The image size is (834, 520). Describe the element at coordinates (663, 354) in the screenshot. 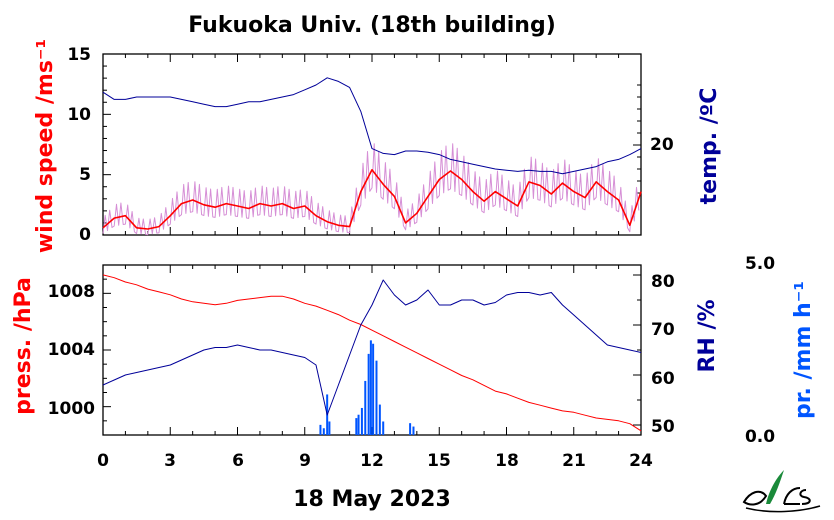

I see `rh-tick-labels: 50 60 70 80` at that location.